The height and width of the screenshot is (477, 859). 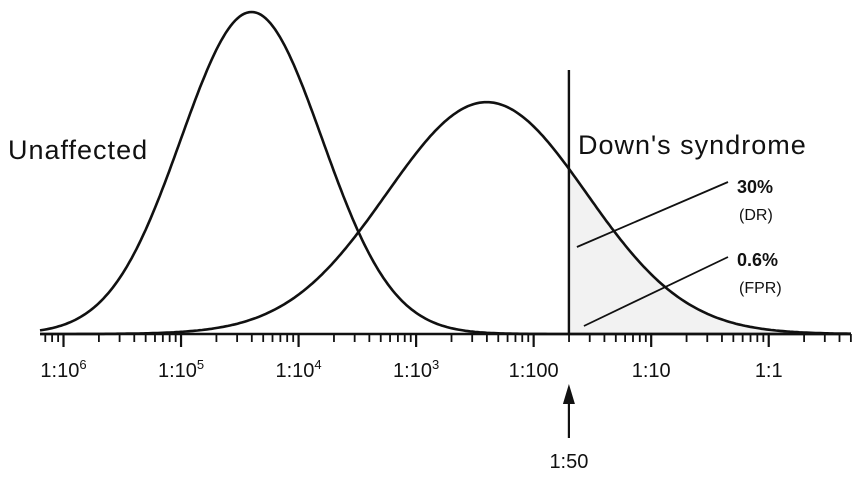 What do you see at coordinates (692, 145) in the screenshot?
I see `series-label-downs-syndrome: Down's syndrome` at bounding box center [692, 145].